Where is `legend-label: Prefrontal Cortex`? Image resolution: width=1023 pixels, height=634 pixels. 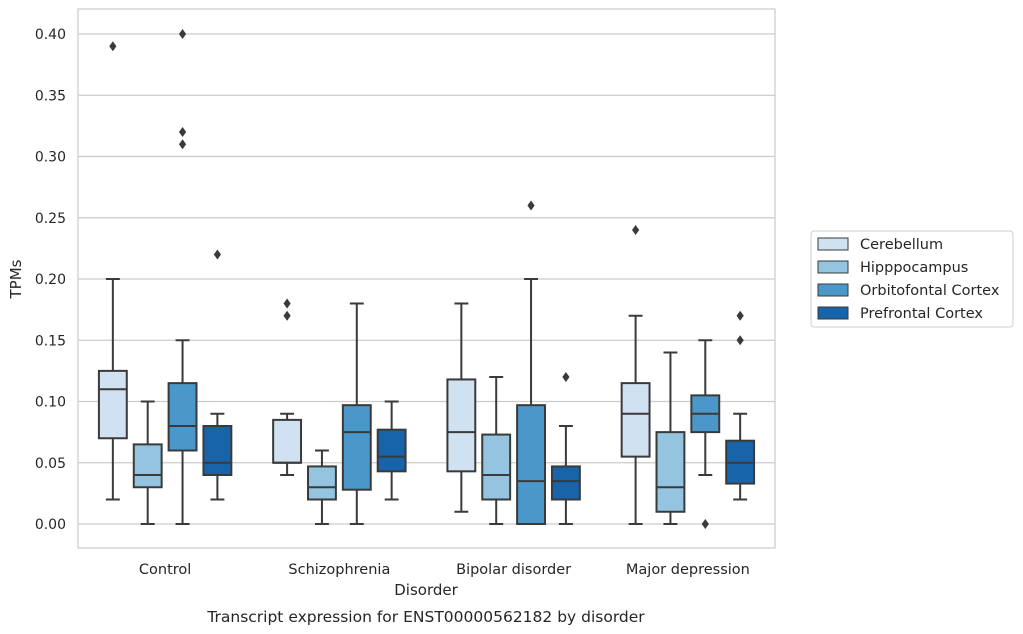
legend-label: Prefrontal Cortex is located at coordinates (921, 314).